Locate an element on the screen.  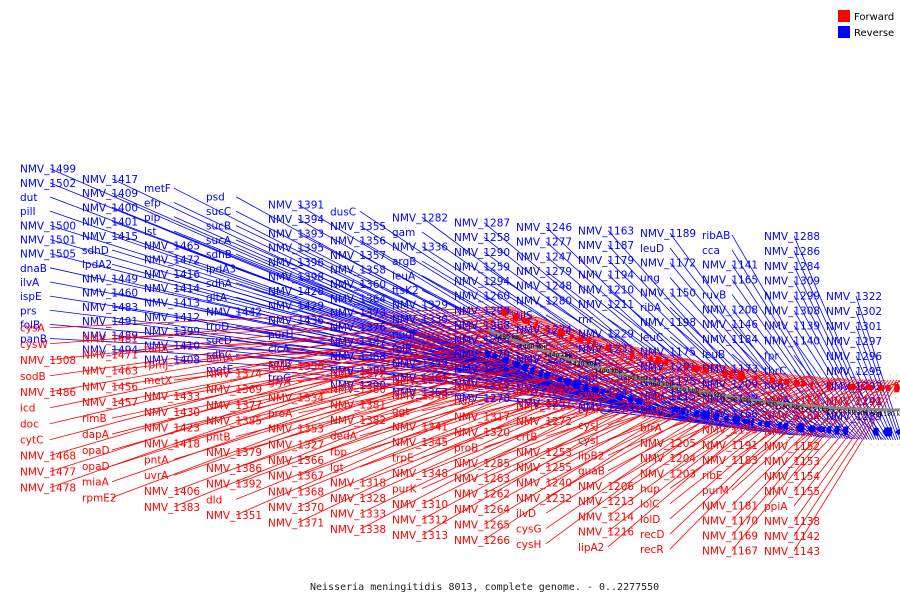
gene-label: NMV_1351 is located at coordinates (234, 516).